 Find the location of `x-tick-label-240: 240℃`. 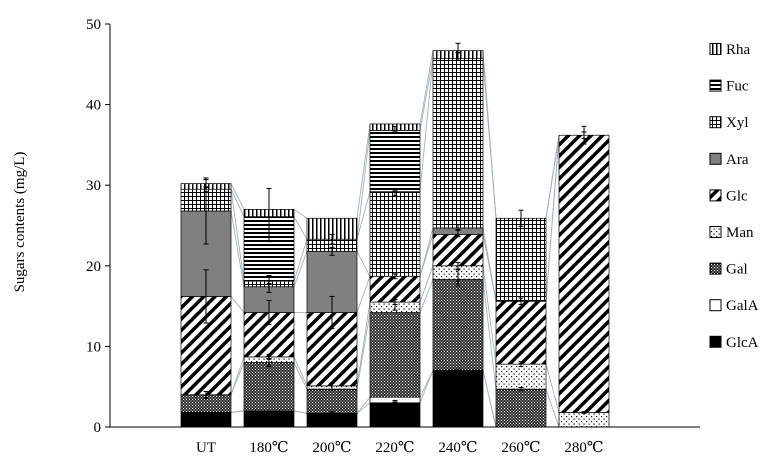

x-tick-label-240: 240℃ is located at coordinates (457, 448).